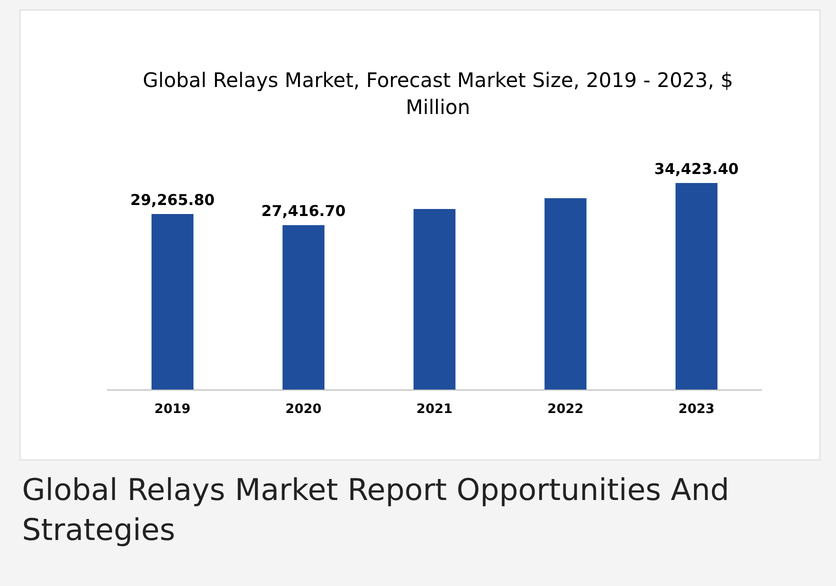 The width and height of the screenshot is (836, 586). What do you see at coordinates (172, 410) in the screenshot?
I see `x-tick-label: 2019` at bounding box center [172, 410].